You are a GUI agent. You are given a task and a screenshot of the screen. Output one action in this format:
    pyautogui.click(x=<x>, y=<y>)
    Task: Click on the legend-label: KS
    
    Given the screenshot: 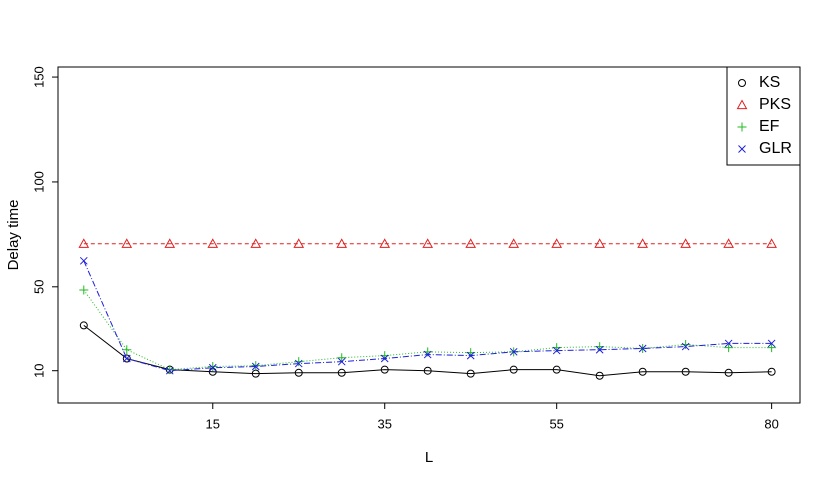 What is the action you would take?
    pyautogui.click(x=769, y=82)
    